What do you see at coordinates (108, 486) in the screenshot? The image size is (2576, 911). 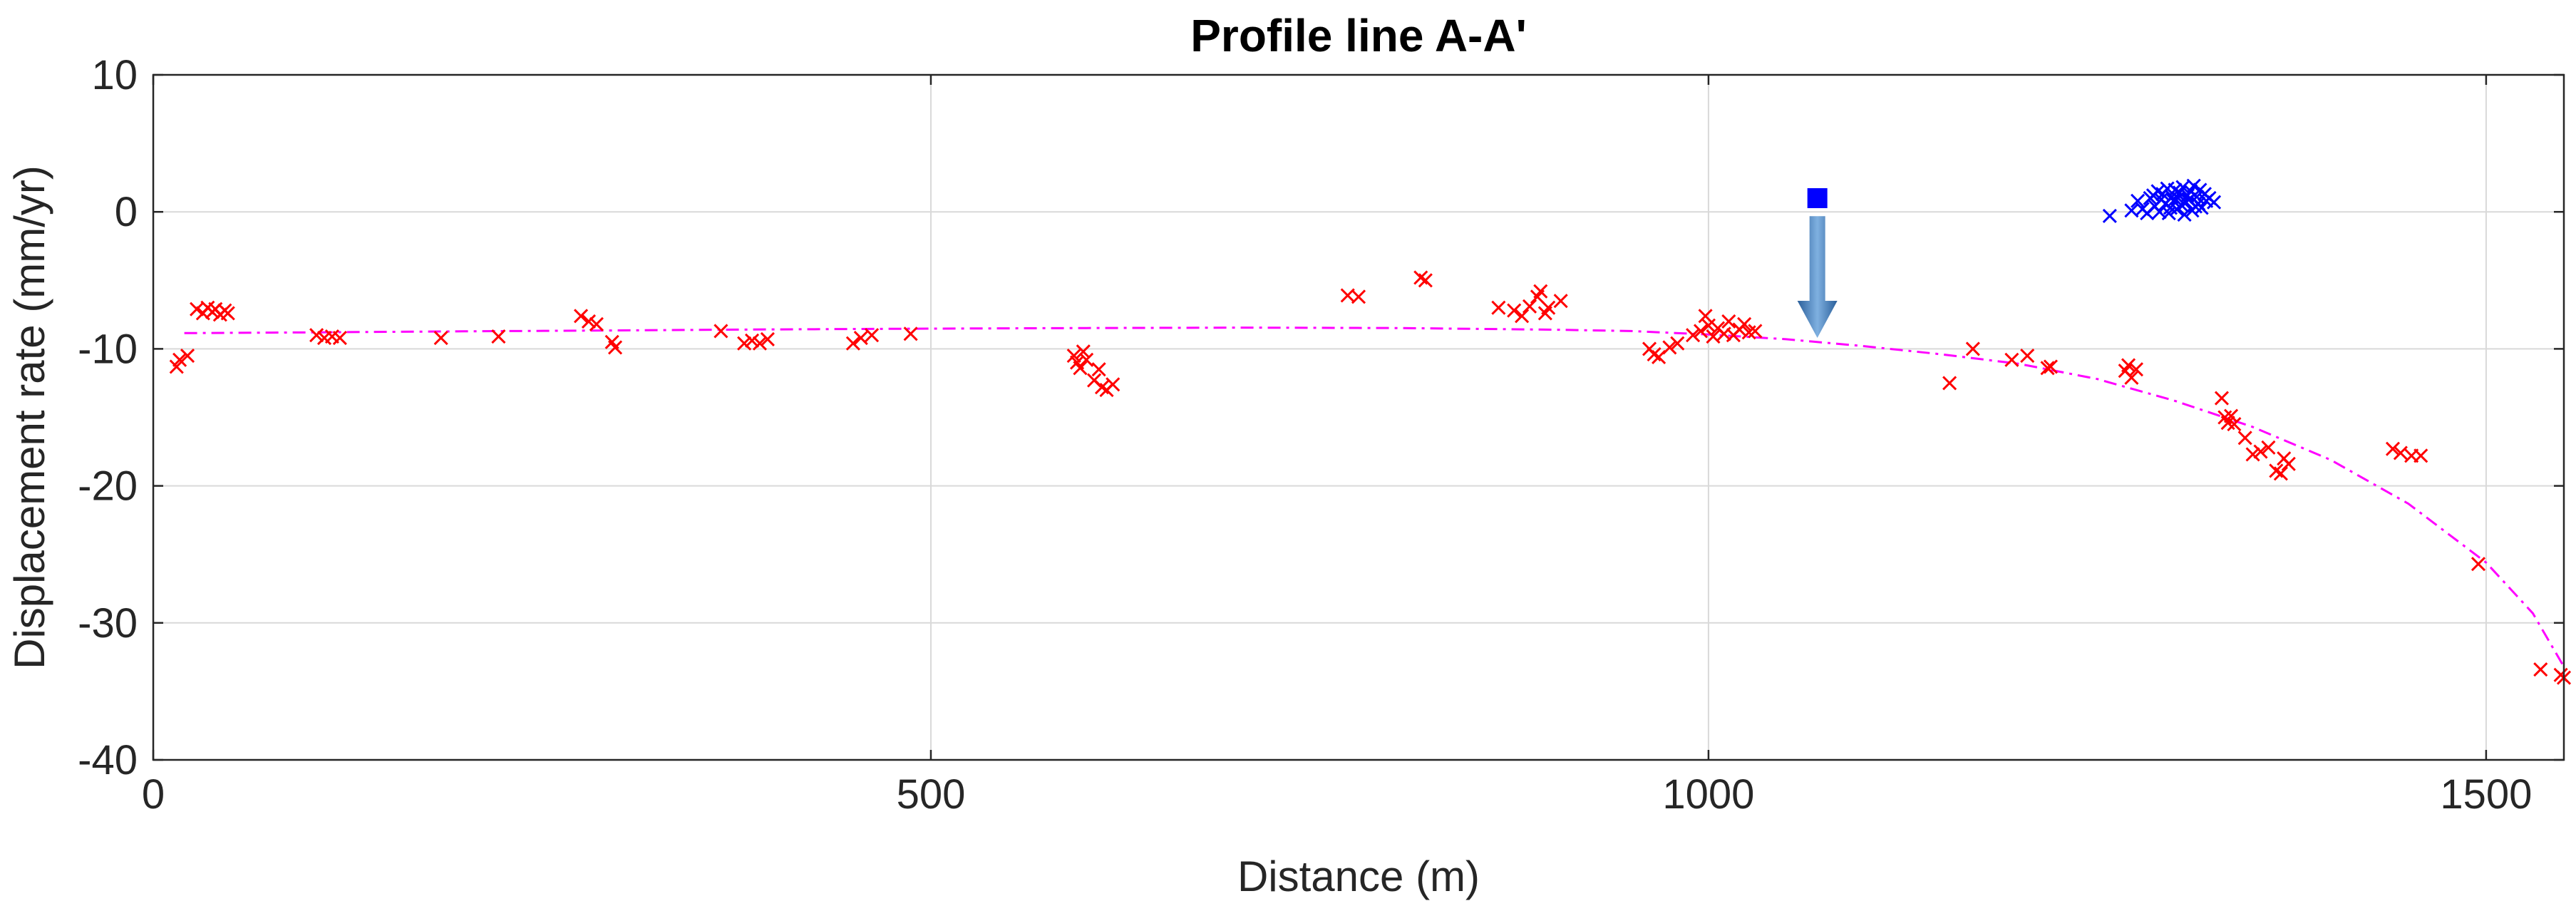 I see `y-tick-label: -20` at bounding box center [108, 486].